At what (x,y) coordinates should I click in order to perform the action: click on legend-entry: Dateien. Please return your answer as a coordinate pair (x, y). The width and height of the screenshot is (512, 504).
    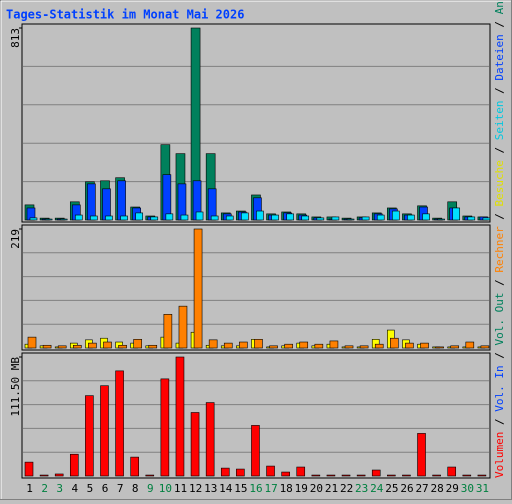
    Looking at the image, I should click on (499, 57).